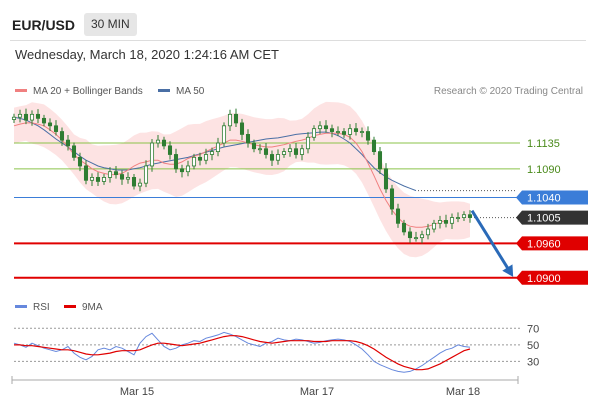 The width and height of the screenshot is (594, 410). What do you see at coordinates (137, 392) in the screenshot?
I see `x-tick-mar-15: Mar 15` at bounding box center [137, 392].